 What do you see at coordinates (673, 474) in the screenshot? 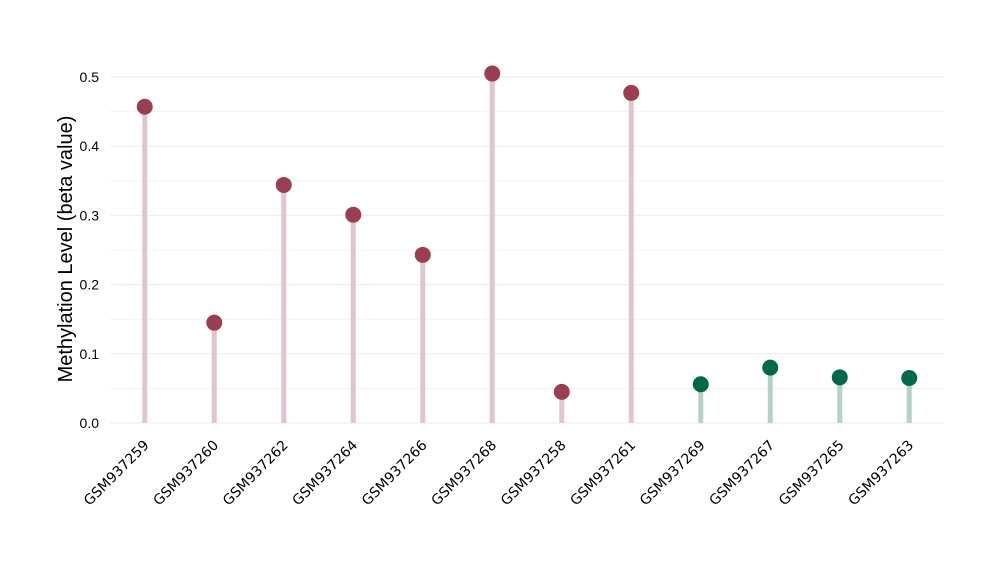
I see `x-tick-label: GSM937269` at bounding box center [673, 474].